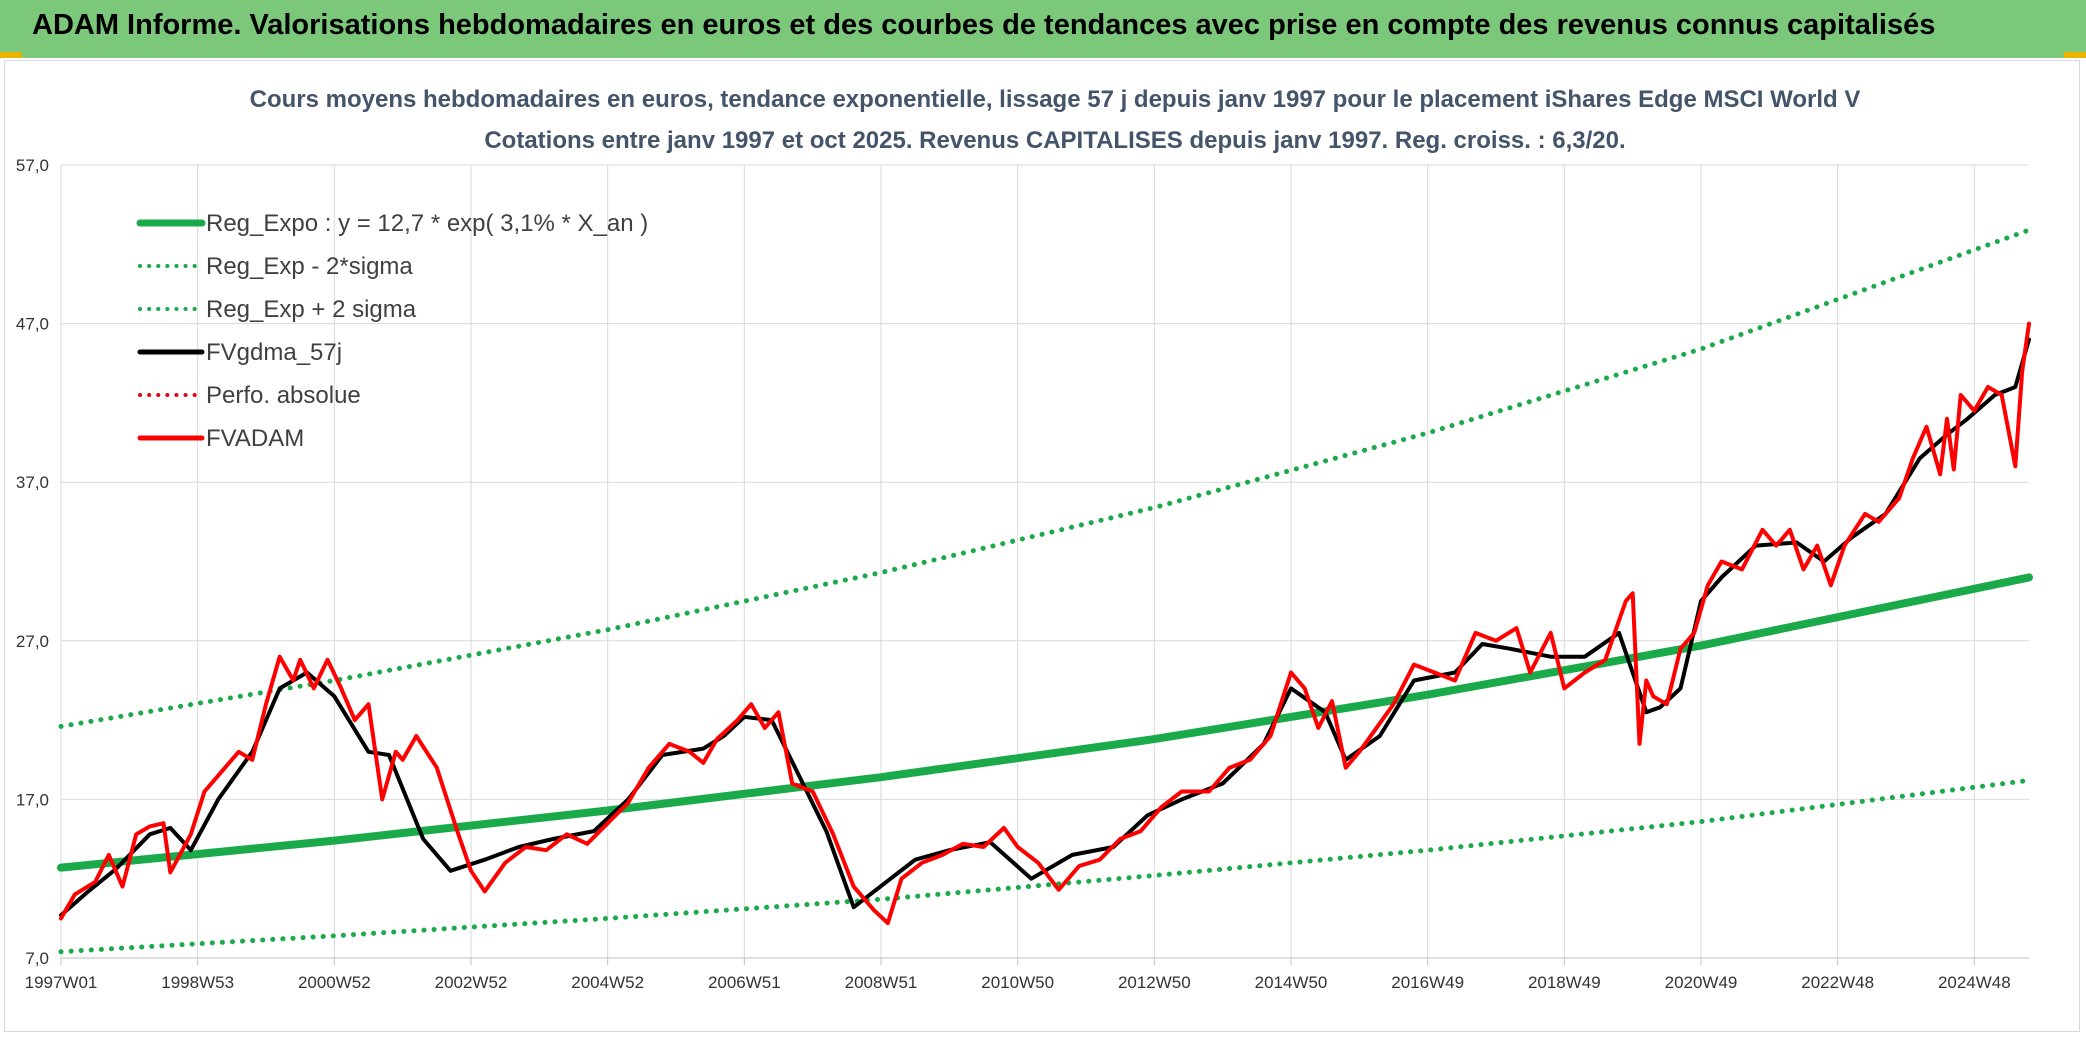 Image resolution: width=2086 pixels, height=1037 pixels. What do you see at coordinates (32, 799) in the screenshot?
I see `y-tick-label: 17,0` at bounding box center [32, 799].